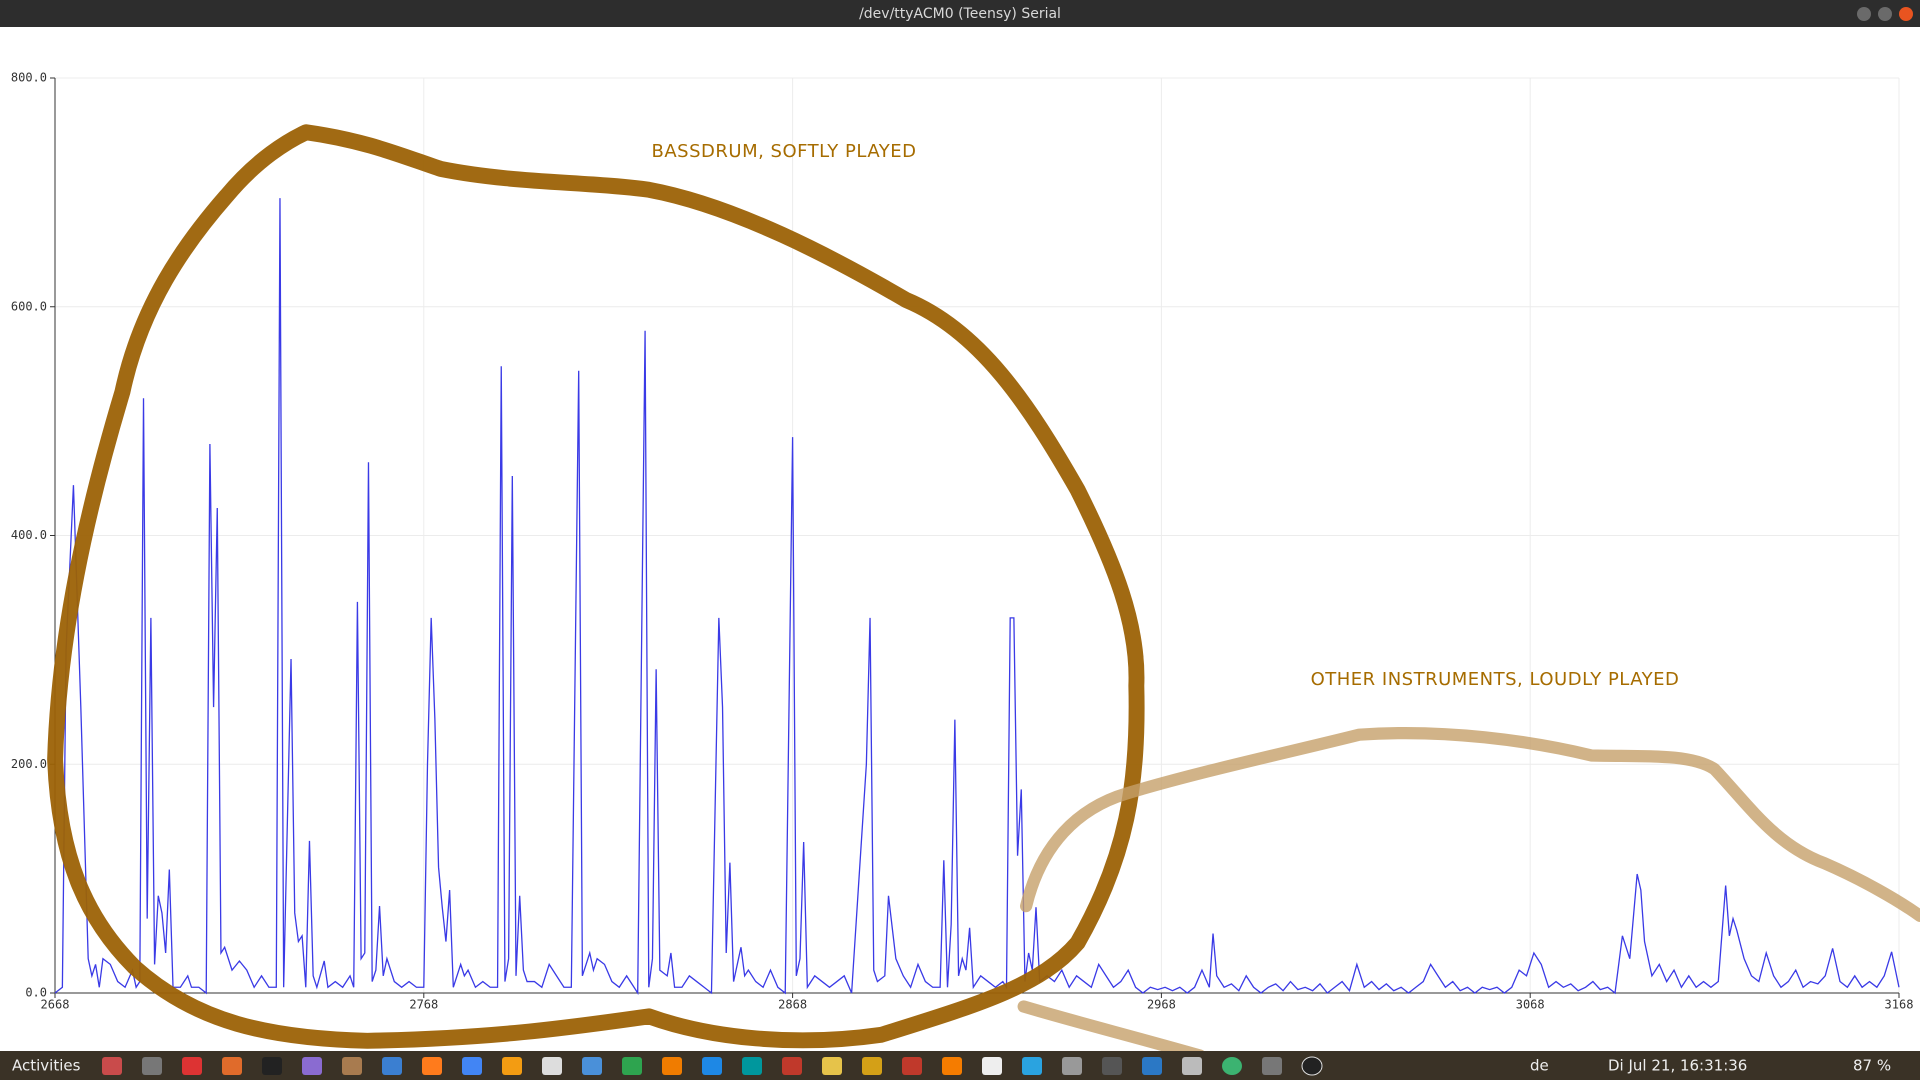 The width and height of the screenshot is (1920, 1080). What do you see at coordinates (1161, 1005) in the screenshot?
I see `x-tick-label: 2968` at bounding box center [1161, 1005].